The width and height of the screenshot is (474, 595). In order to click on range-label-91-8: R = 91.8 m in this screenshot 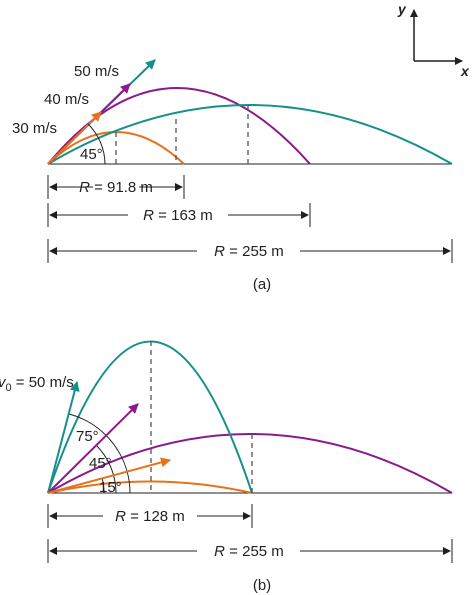, I will do `click(116, 187)`.